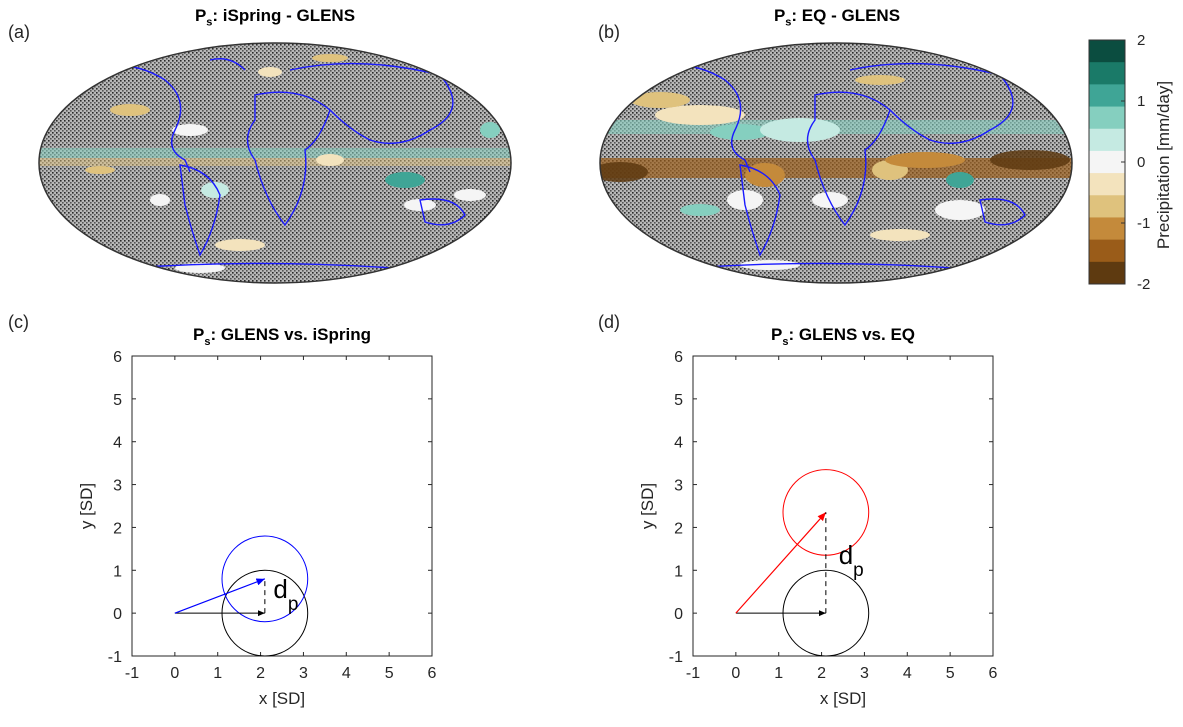 This screenshot has height=727, width=1183. What do you see at coordinates (18, 322) in the screenshot?
I see `panel-label-c: (c)` at bounding box center [18, 322].